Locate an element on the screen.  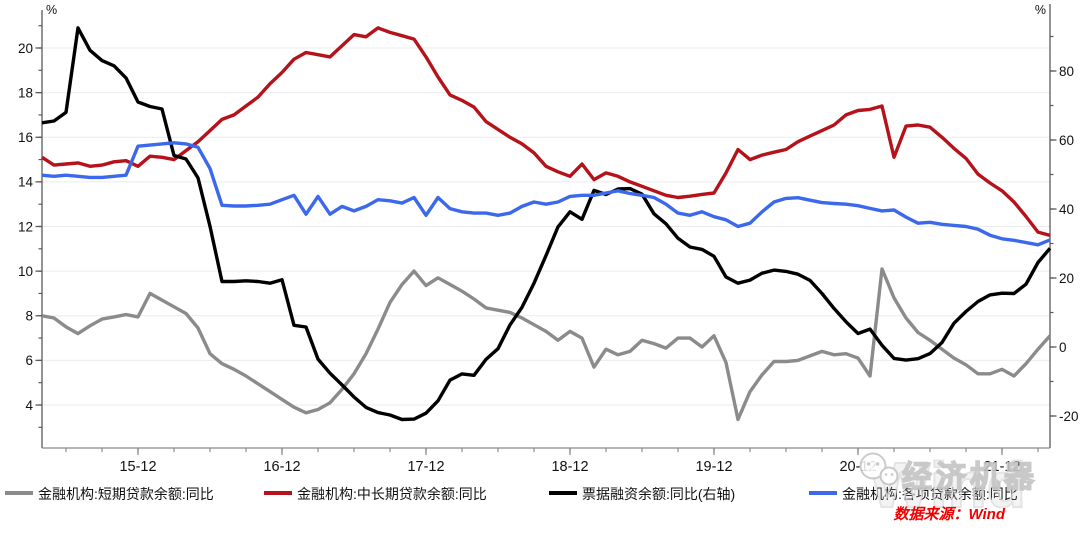
x-axis-tick-label: 21-12 is located at coordinates (1001, 467).